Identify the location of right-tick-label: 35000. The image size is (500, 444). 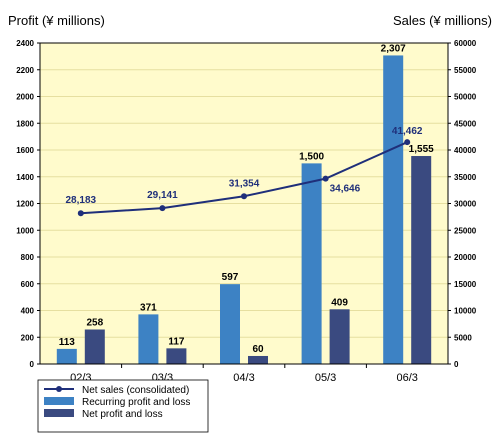
(465, 177).